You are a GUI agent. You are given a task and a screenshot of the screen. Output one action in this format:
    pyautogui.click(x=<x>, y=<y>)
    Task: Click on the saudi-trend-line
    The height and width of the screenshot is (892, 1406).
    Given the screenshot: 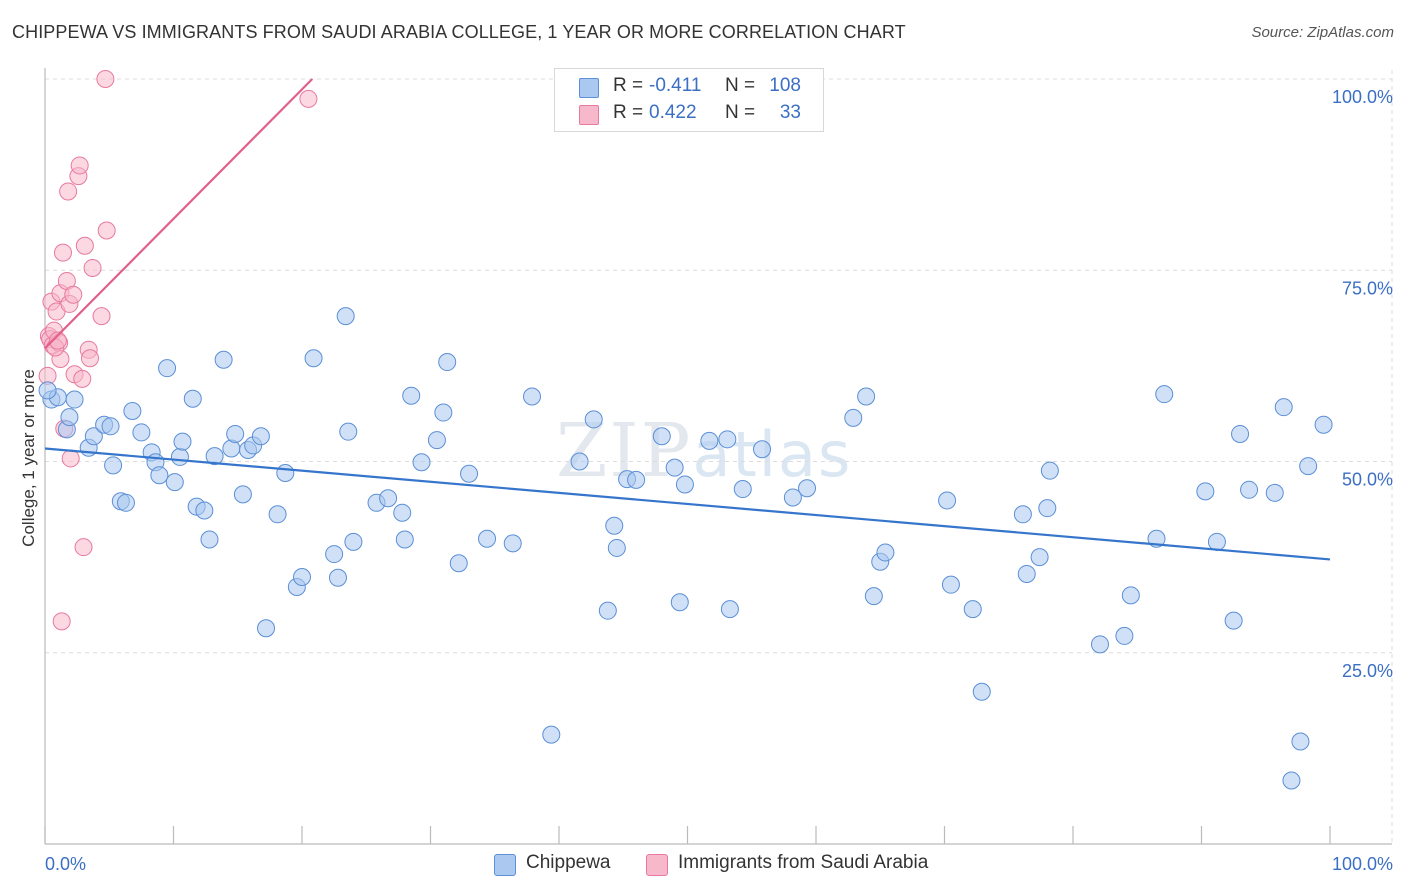 What is the action you would take?
    pyautogui.click(x=179, y=214)
    